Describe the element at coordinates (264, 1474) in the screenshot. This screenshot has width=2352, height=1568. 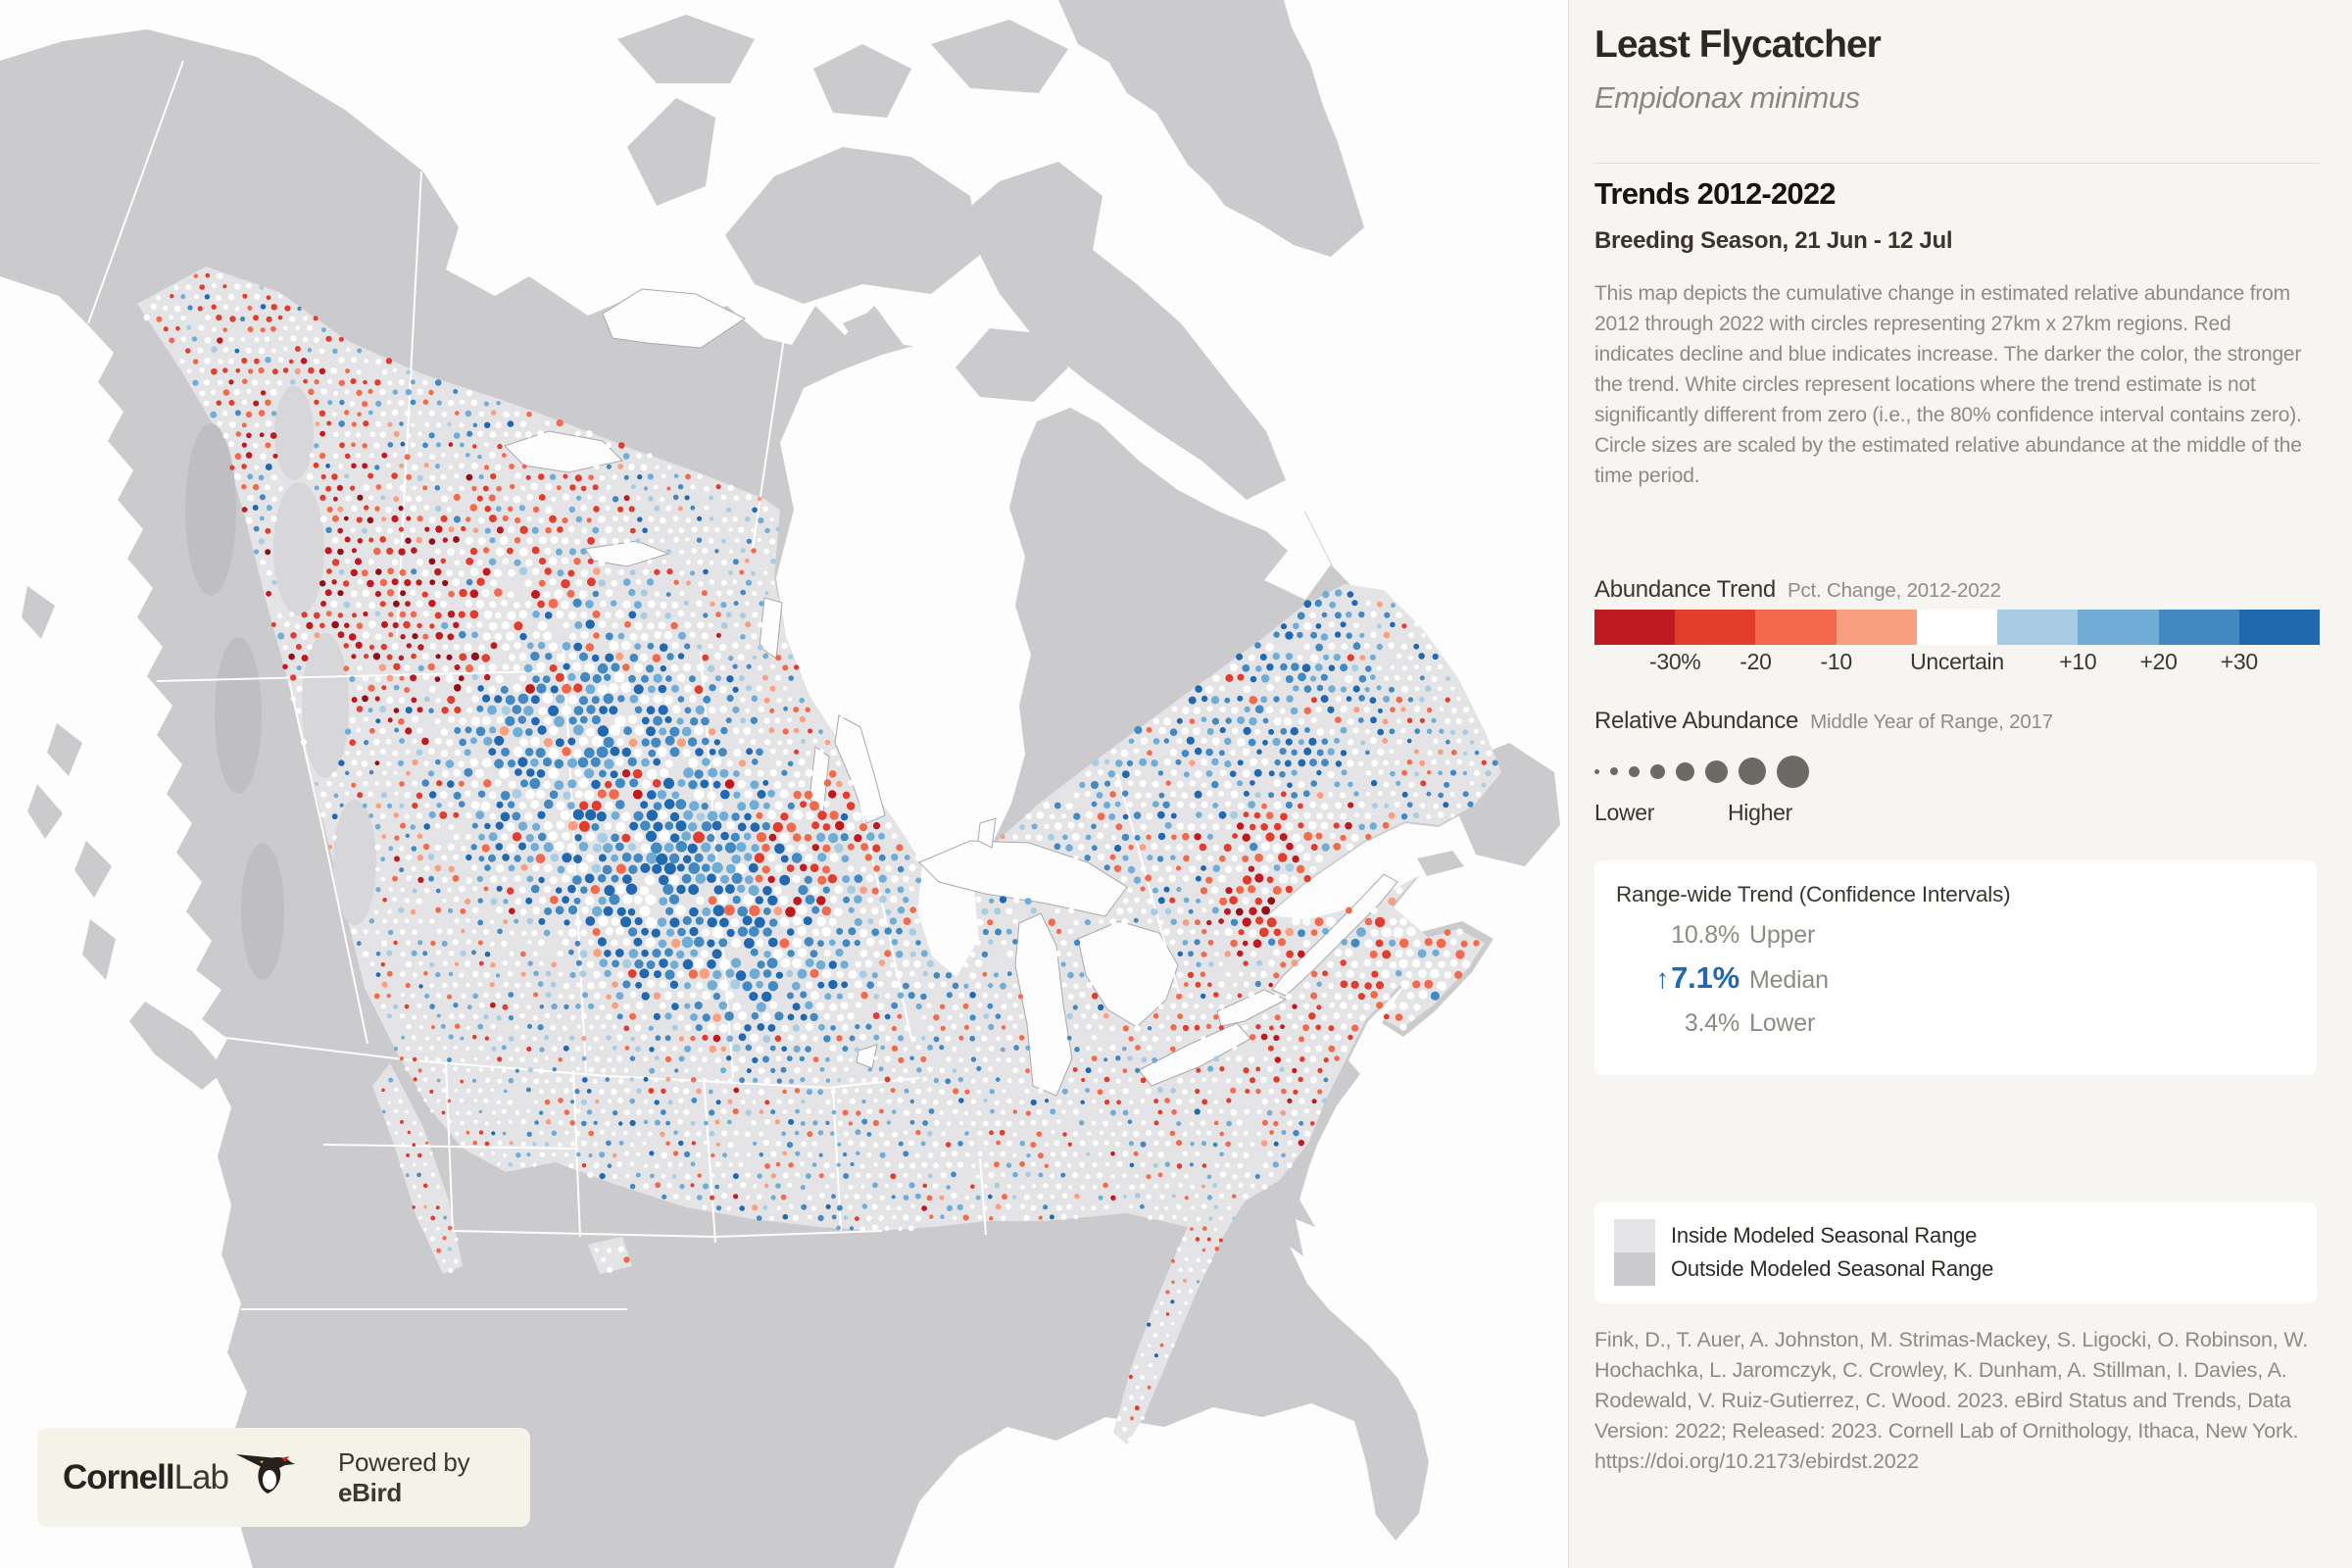
I see `woodpecker-icon` at that location.